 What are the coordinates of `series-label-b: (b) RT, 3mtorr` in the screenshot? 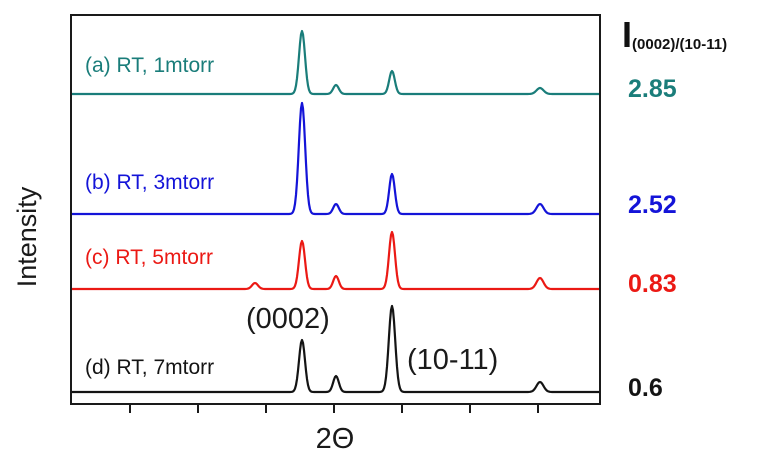 It's located at (150, 182).